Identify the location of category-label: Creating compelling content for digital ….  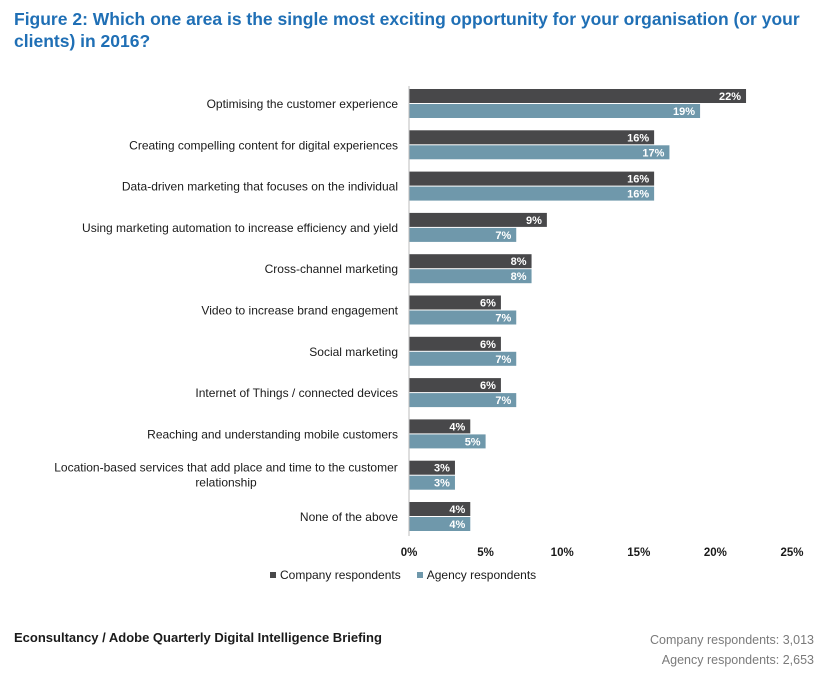
(263, 145).